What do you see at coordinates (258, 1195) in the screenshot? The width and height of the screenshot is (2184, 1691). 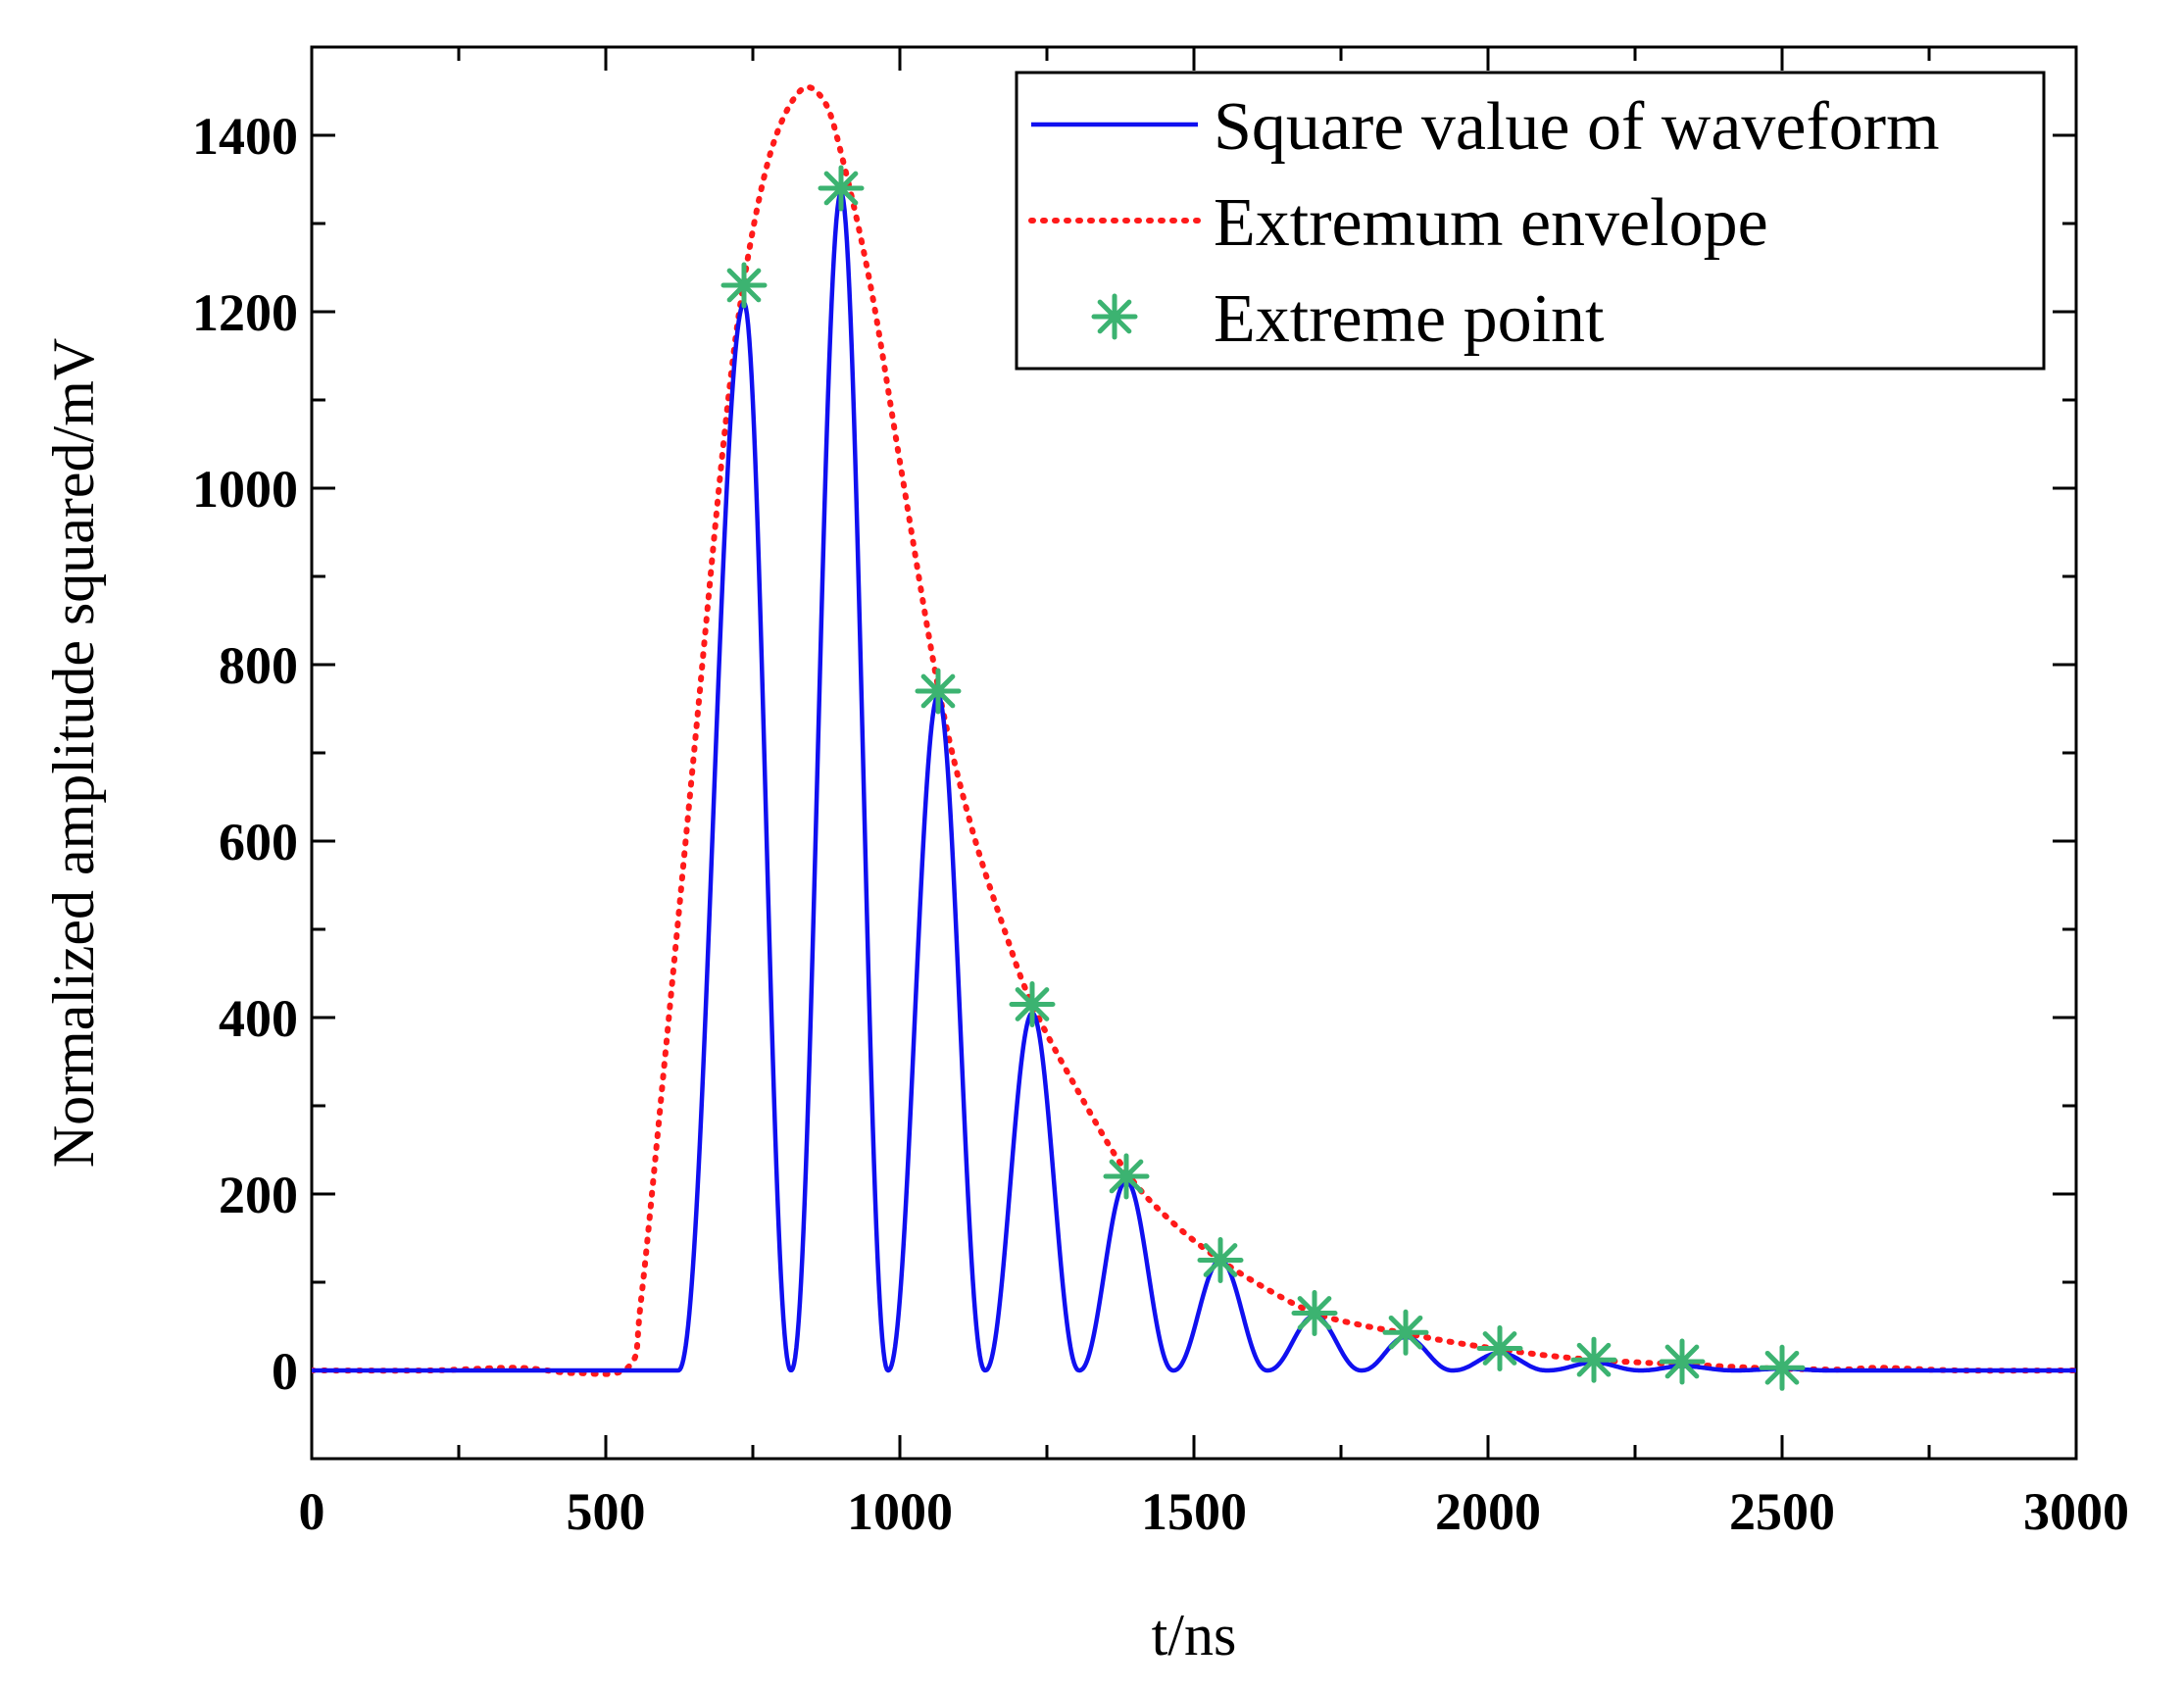 I see `y-tick-label: 200` at bounding box center [258, 1195].